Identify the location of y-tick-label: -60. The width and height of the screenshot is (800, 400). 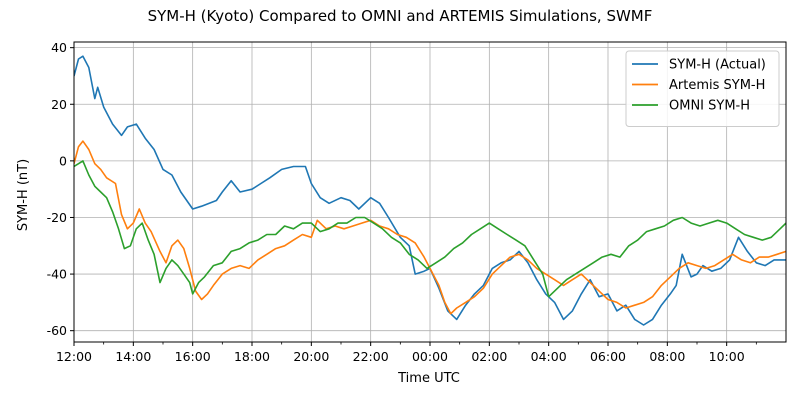
(57, 330).